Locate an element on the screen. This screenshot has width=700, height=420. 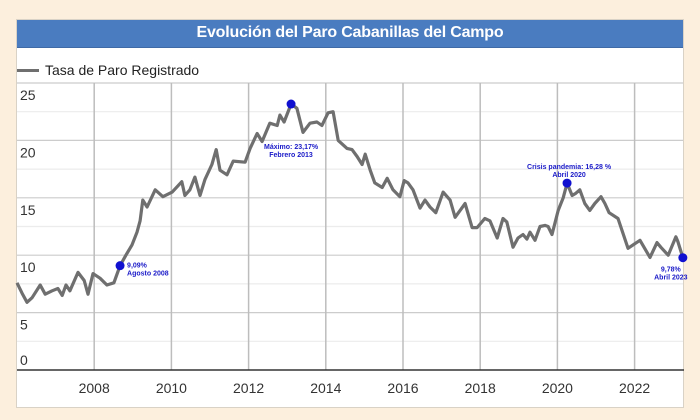
y-tick-label: 5 is located at coordinates (24, 325).